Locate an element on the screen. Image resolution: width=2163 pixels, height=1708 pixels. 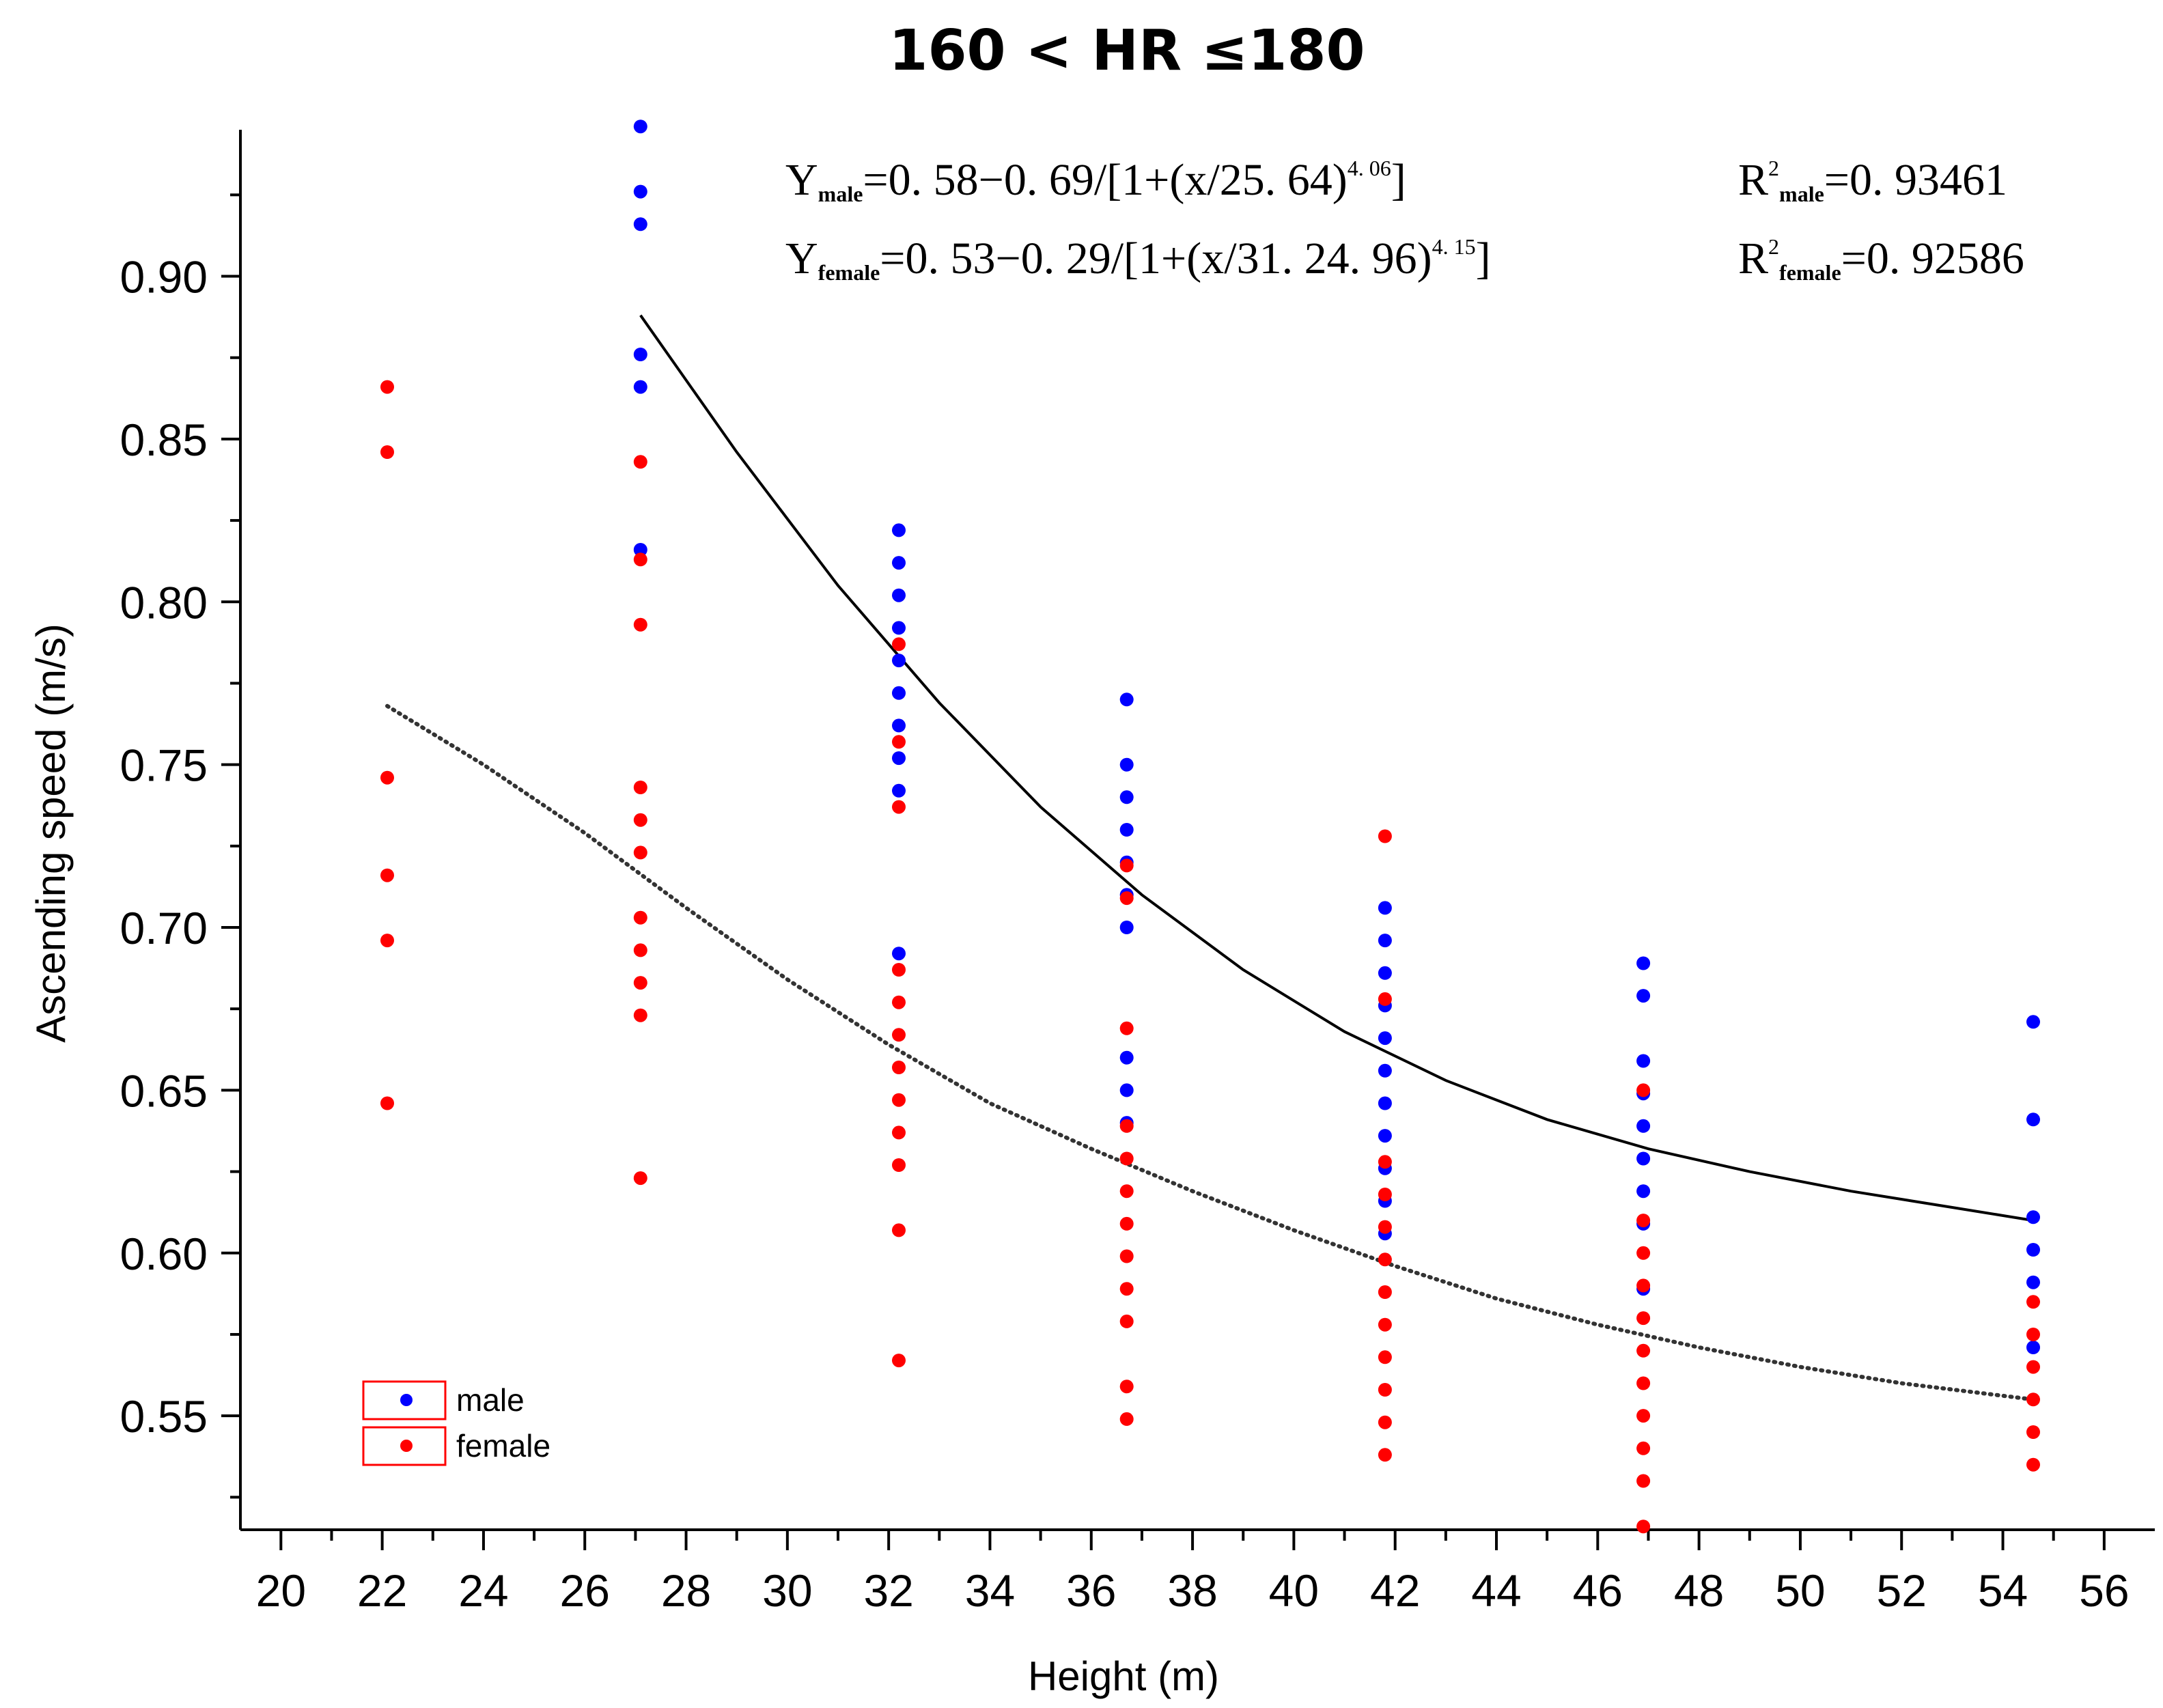
equation-male: Ymale=0. 58−0. 69/[1+(x/25. 64)4. 06] is located at coordinates (1095, 180).